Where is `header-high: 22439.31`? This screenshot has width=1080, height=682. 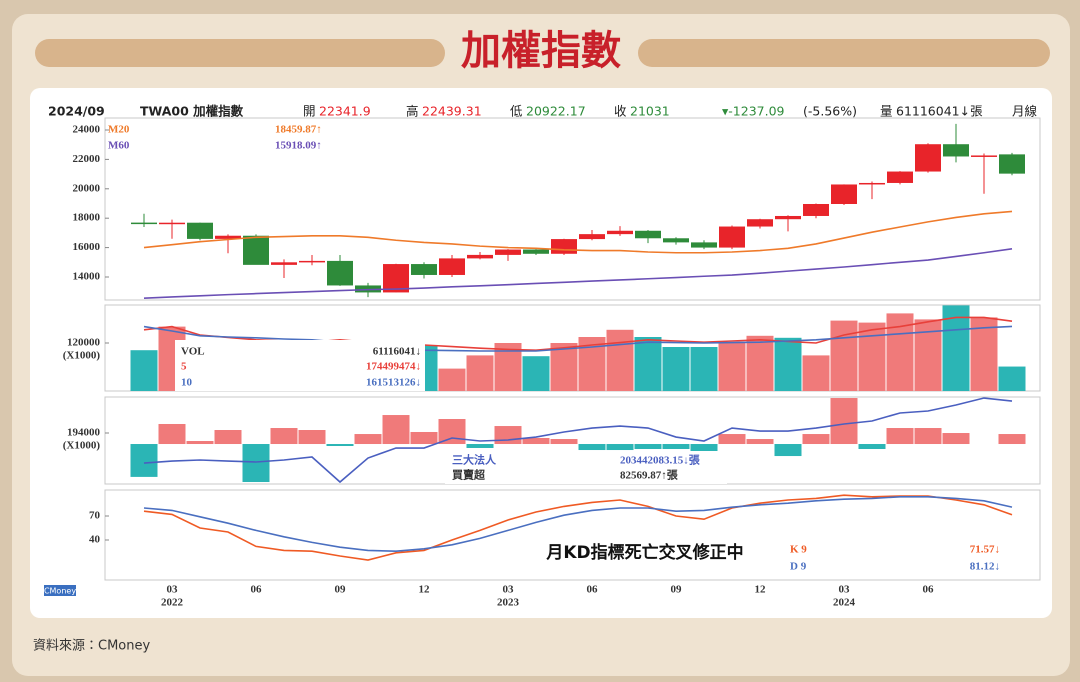
header-high: 22439.31 is located at coordinates (452, 111).